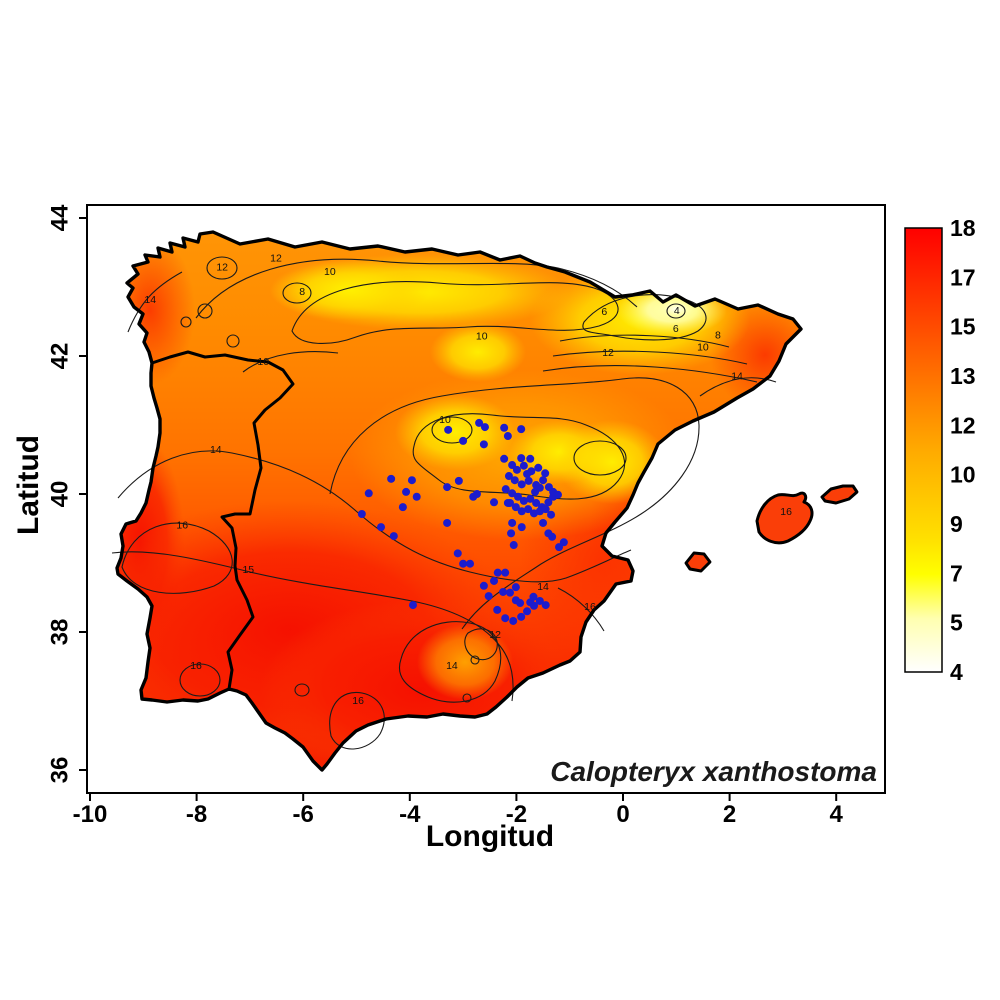 The height and width of the screenshot is (1000, 1000). Describe the element at coordinates (963, 450) in the screenshot. I see `colorbar-labels: 18 17 15 13 12 10 9 7 5 4` at that location.